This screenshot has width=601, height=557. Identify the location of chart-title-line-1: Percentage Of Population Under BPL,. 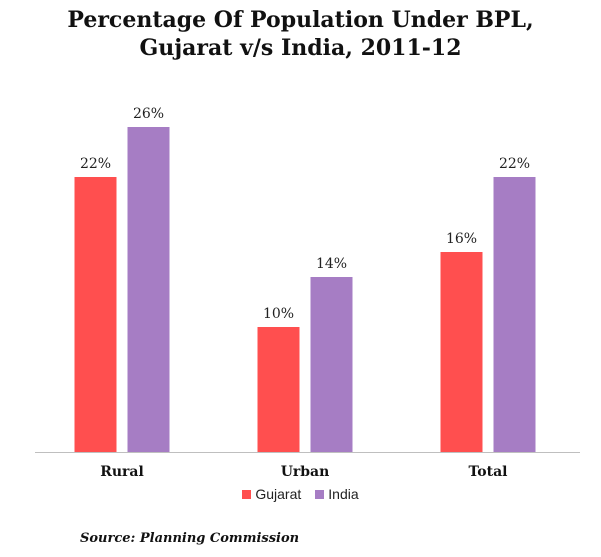
(300, 20).